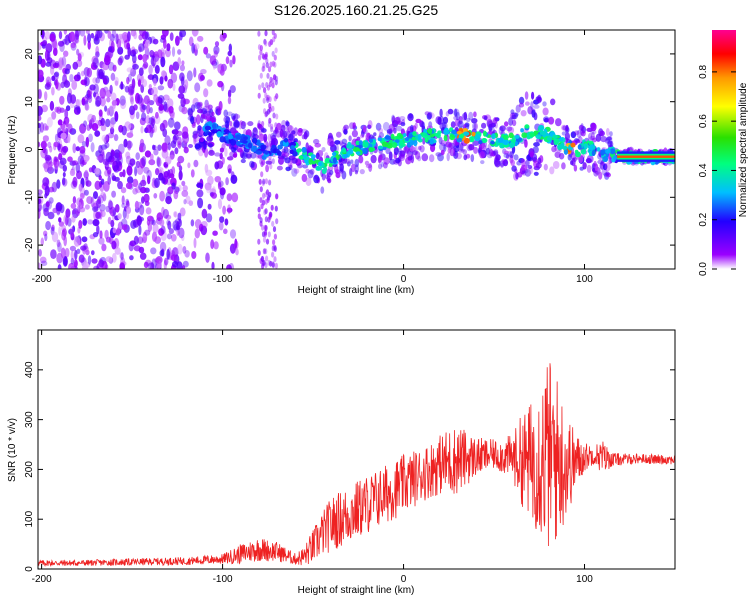  Describe the element at coordinates (356, 10) in the screenshot. I see `chart-title: S126.2025.160.21.25.G25` at that location.